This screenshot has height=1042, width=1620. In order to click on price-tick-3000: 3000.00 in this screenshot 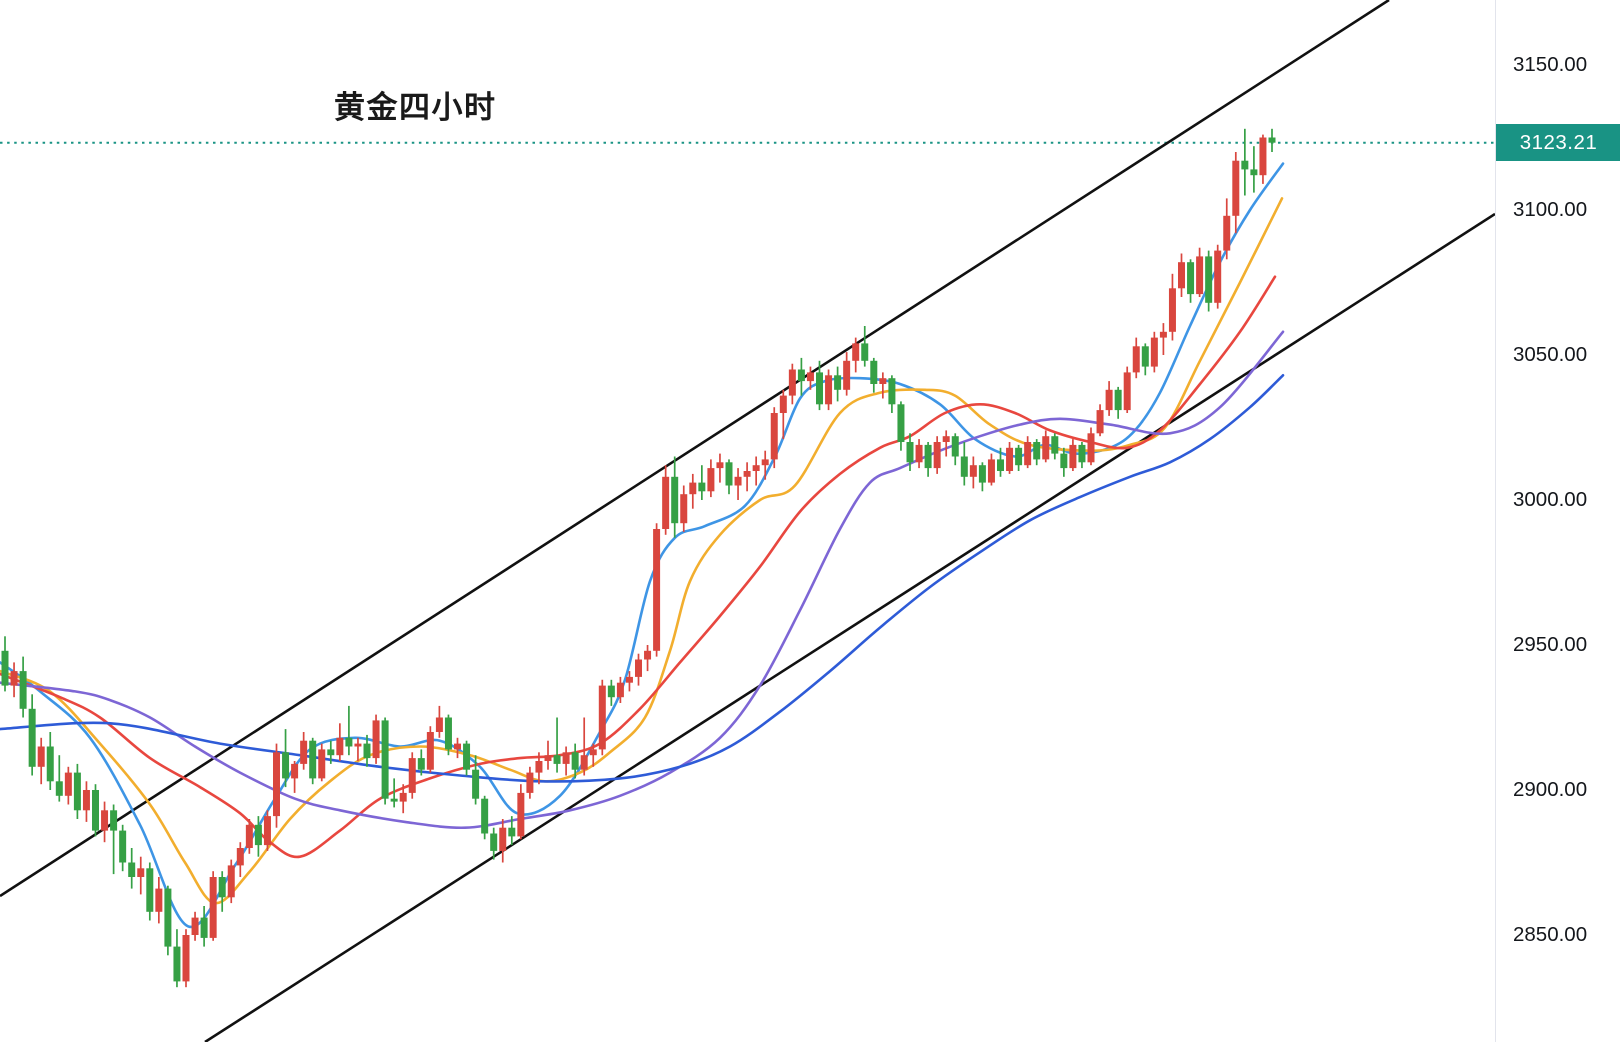, I will do `click(1550, 499)`.